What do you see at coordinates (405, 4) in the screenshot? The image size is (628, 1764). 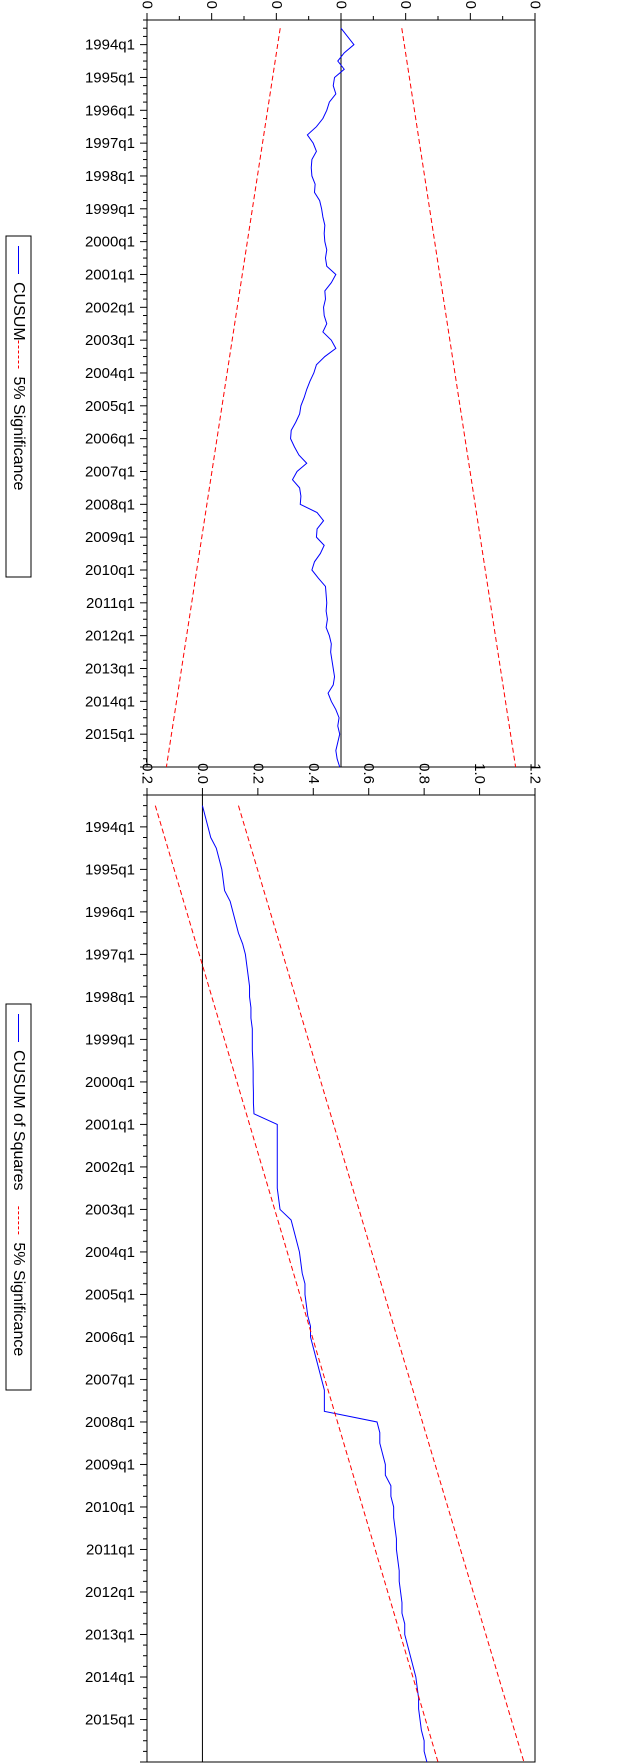 I see `value-axis-tick-label: 10` at bounding box center [405, 4].